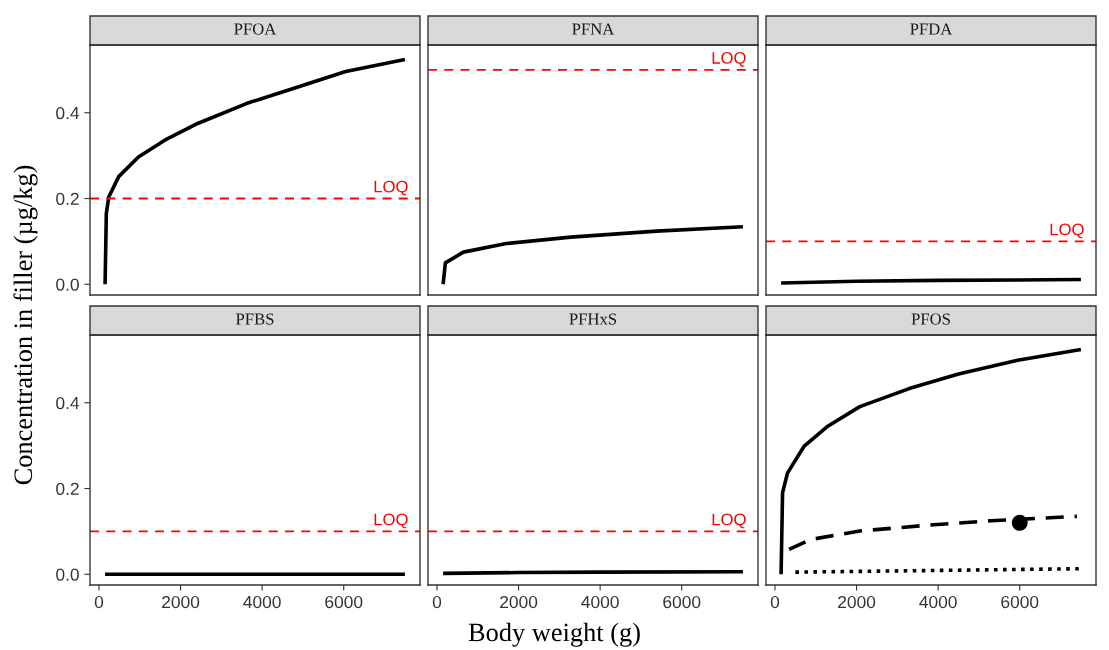 This screenshot has width=1109, height=650. Describe the element at coordinates (931, 29) in the screenshot. I see `chart-title: PFDA` at that location.